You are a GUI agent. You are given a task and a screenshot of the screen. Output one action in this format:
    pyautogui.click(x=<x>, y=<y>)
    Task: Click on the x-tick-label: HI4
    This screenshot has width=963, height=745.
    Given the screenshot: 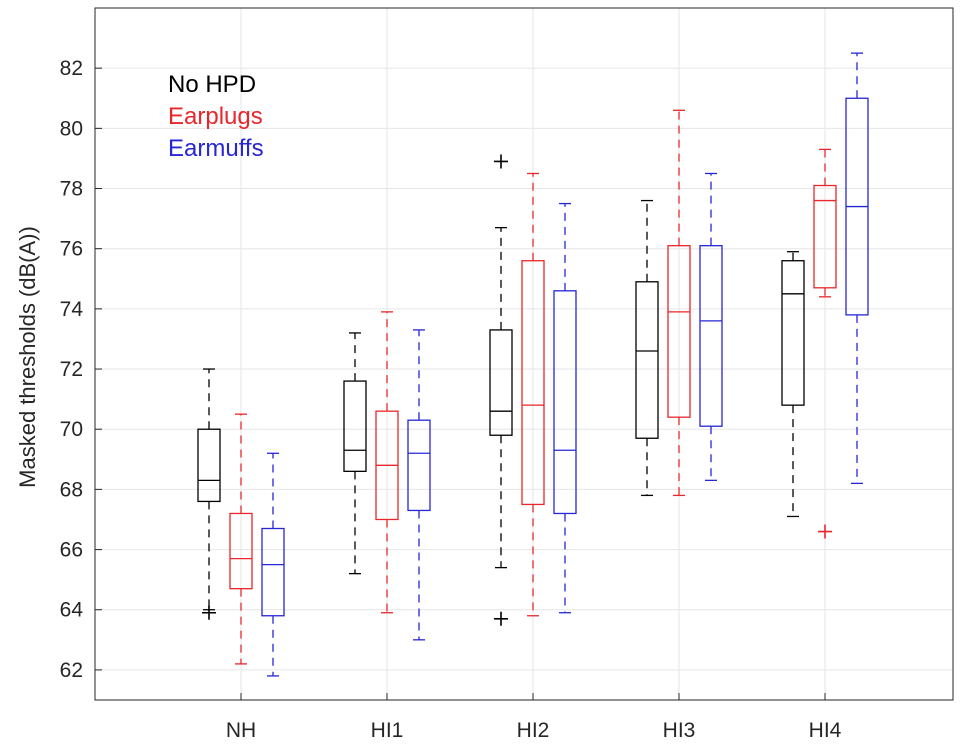 What is the action you would take?
    pyautogui.click(x=825, y=730)
    